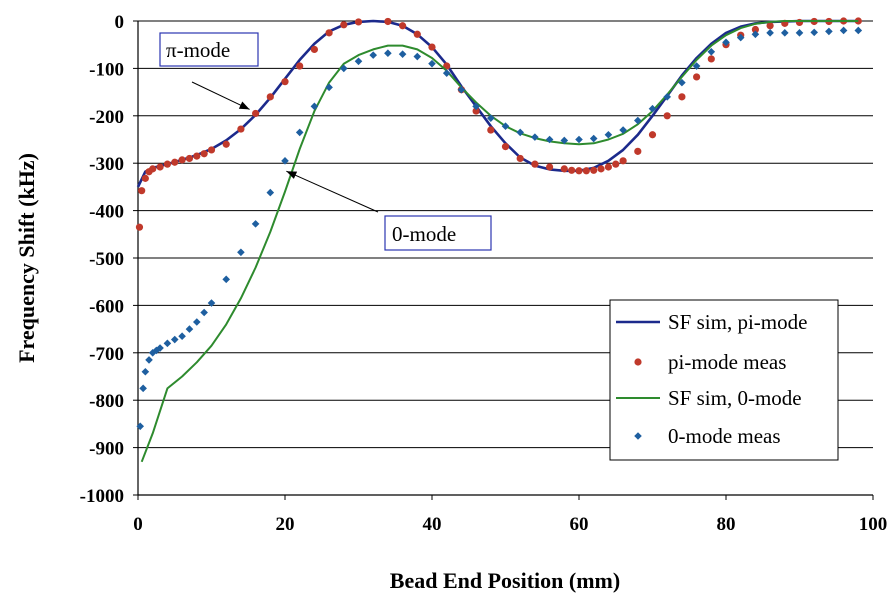  I want to click on x-tick-label: 0, so click(138, 524).